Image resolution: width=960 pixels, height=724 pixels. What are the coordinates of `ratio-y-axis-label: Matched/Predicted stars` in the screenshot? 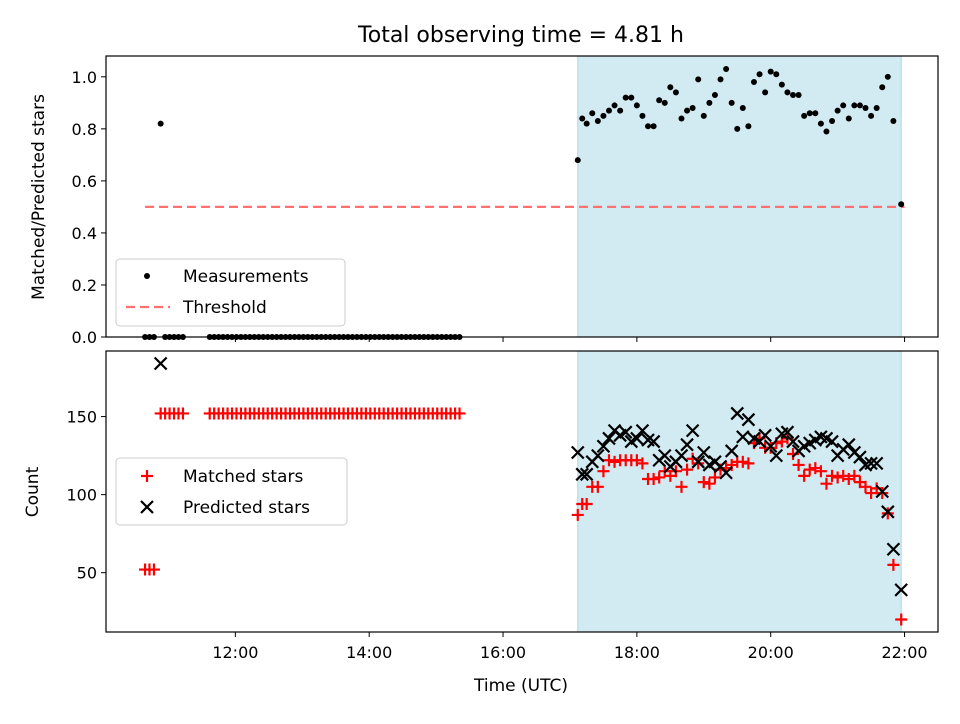 It's located at (39, 197).